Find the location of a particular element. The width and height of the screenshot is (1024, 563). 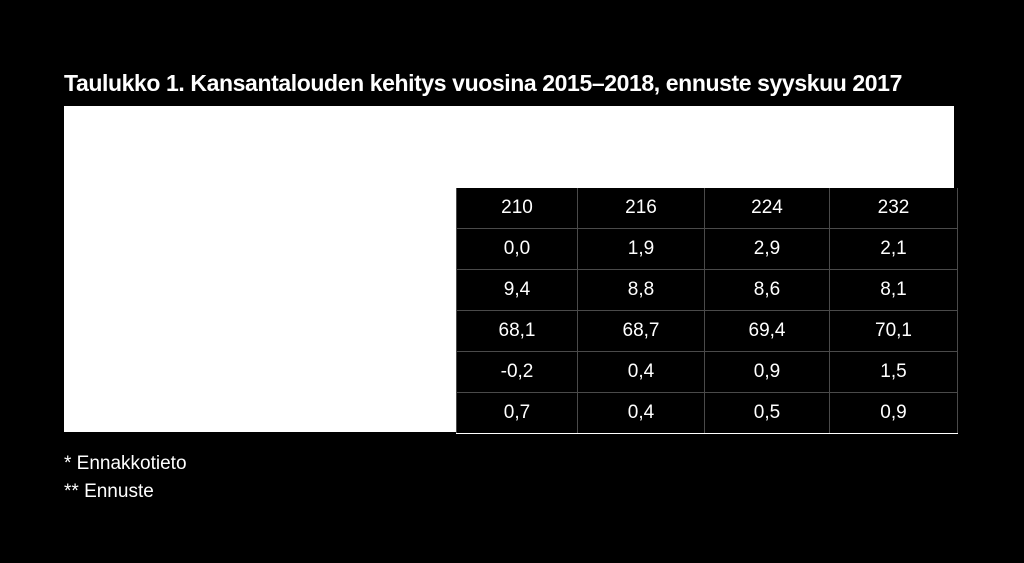

table-row: 210 216 224 232 is located at coordinates (707, 208).